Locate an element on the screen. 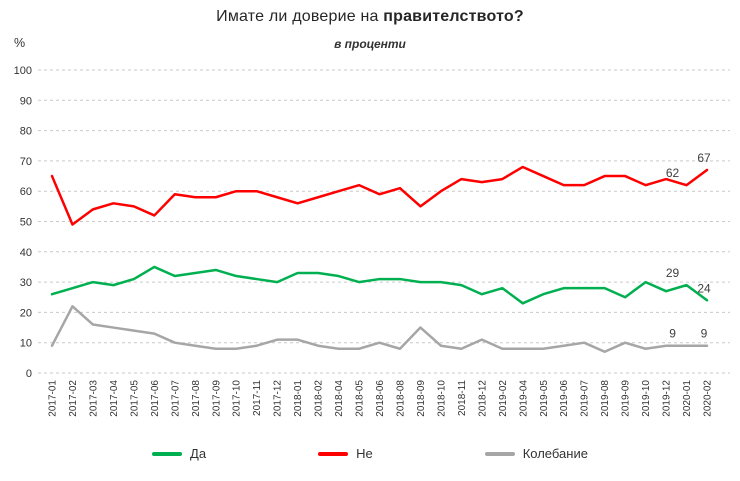 This screenshot has width=740, height=481. x-tick-label: 2018-09 is located at coordinates (421, 398).